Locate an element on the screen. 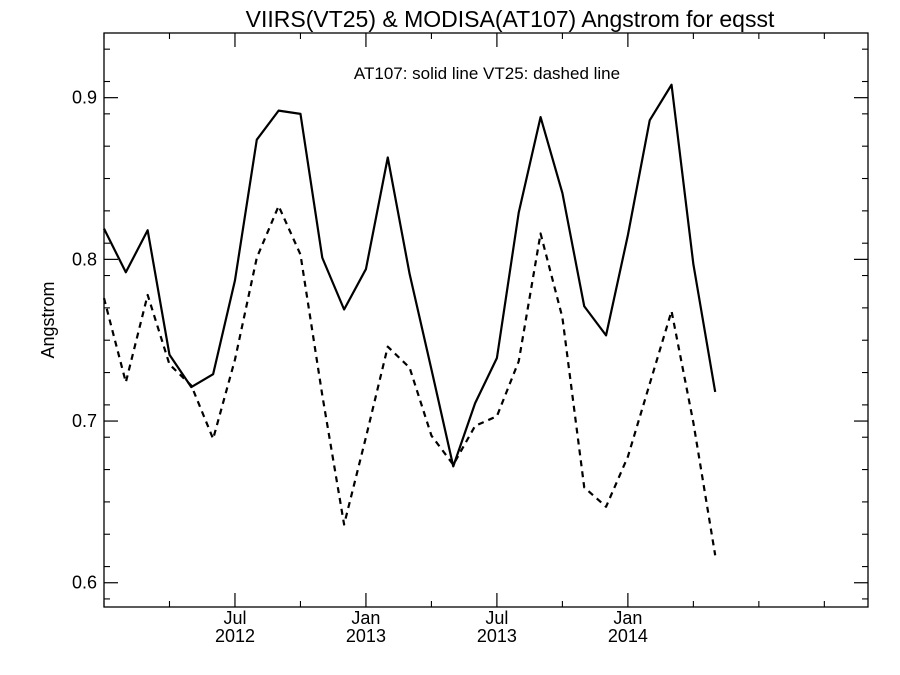 This screenshot has height=675, width=900. x-tick-year-label: 2014 is located at coordinates (628, 636).